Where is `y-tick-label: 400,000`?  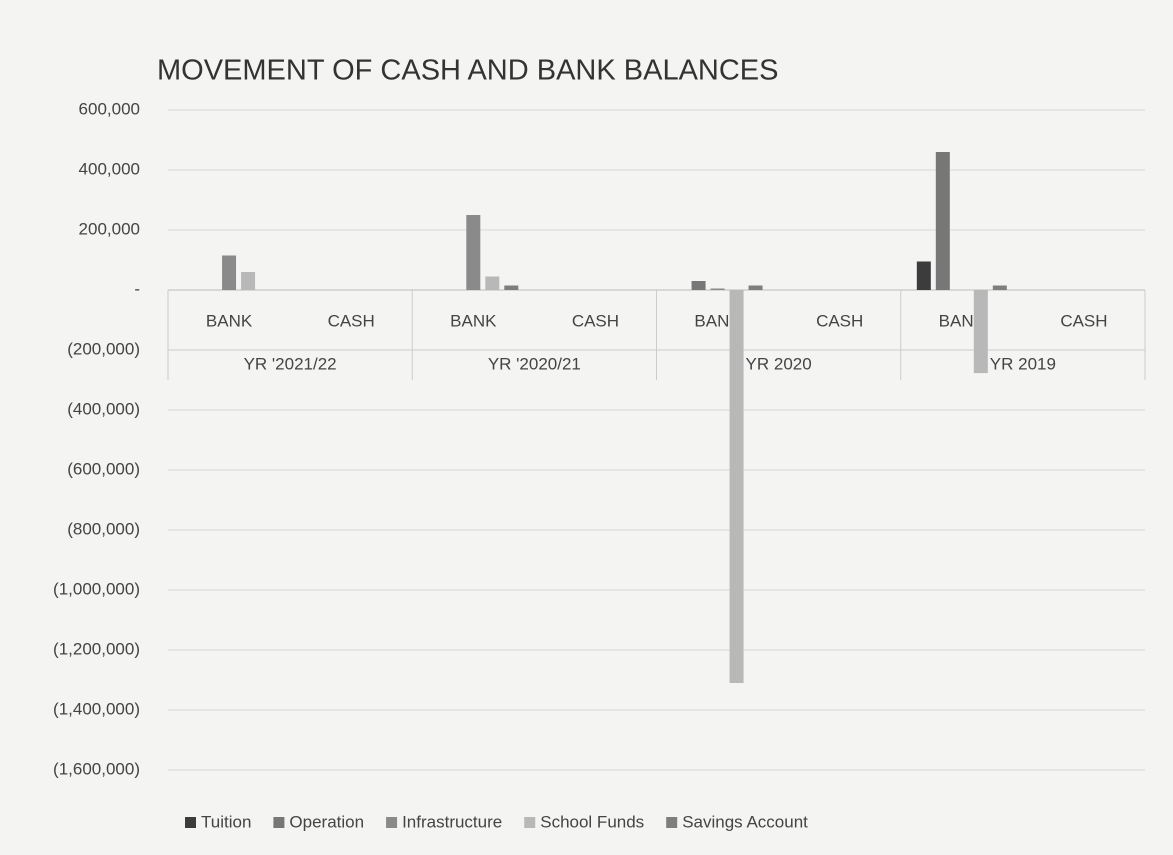
y-tick-label: 400,000 is located at coordinates (109, 168).